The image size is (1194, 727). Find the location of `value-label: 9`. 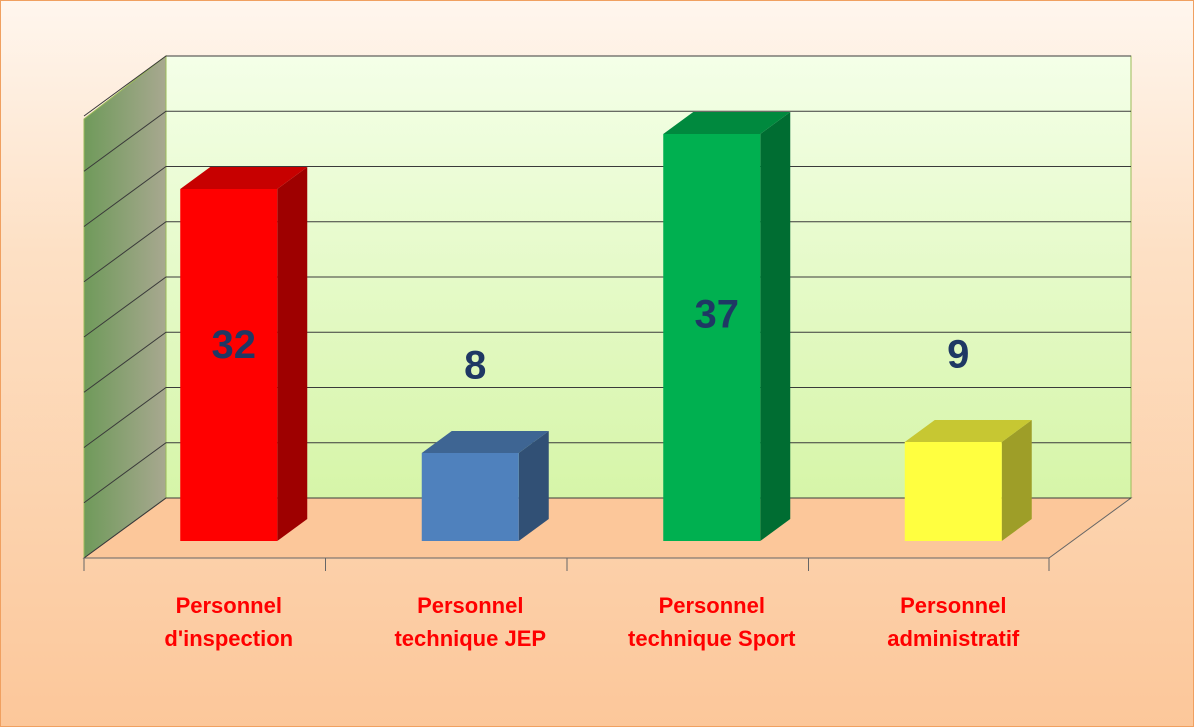

value-label: 9 is located at coordinates (958, 355).